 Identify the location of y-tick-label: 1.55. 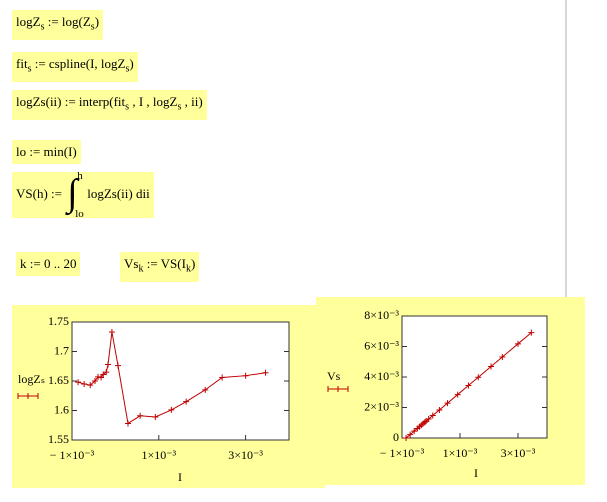
(58, 439).